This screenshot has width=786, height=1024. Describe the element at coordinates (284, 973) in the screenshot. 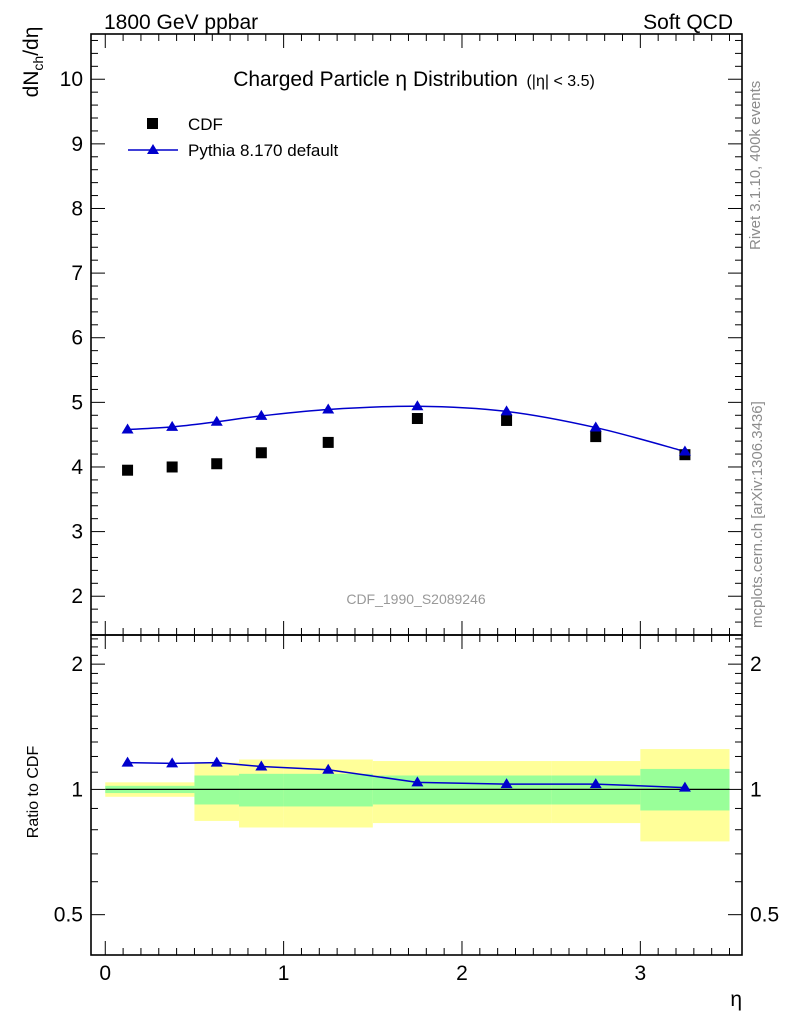

I see `xtick-label: 1` at that location.